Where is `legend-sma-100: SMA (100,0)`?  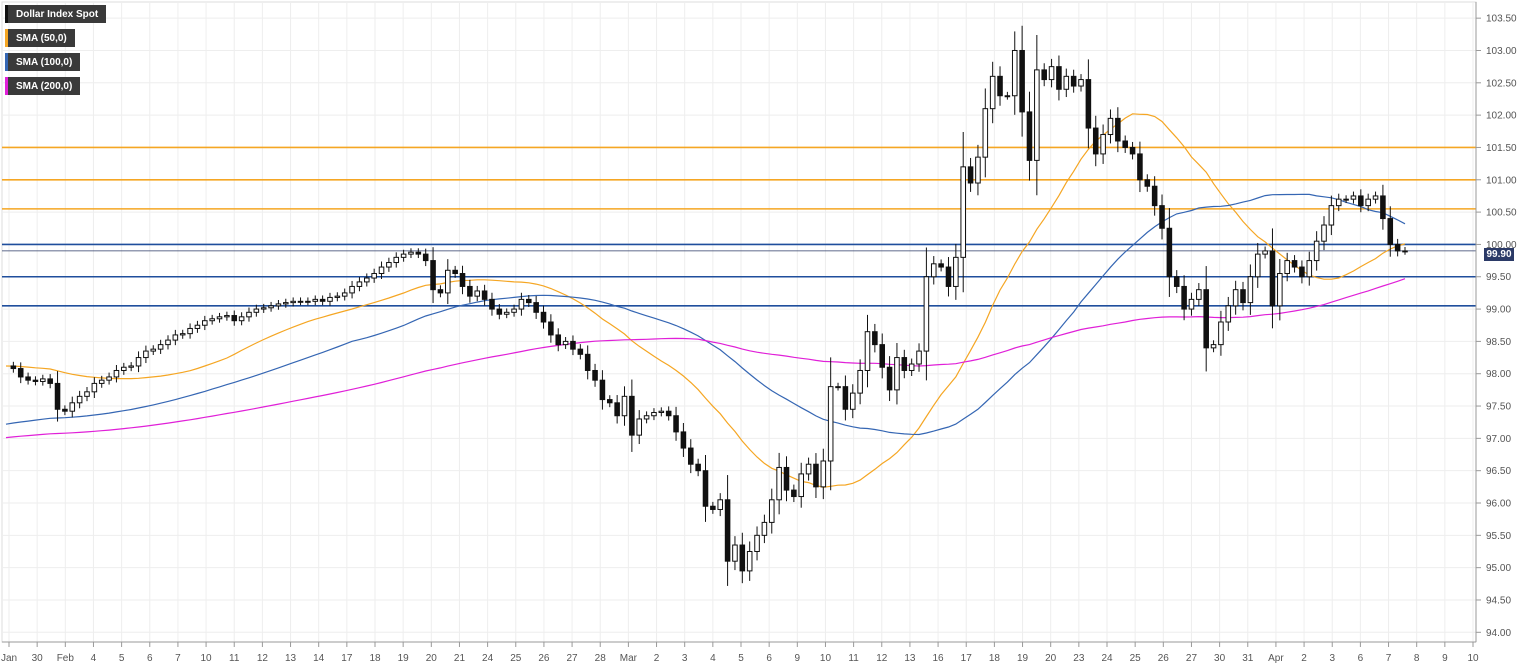 legend-sma-100: SMA (100,0) is located at coordinates (43, 62).